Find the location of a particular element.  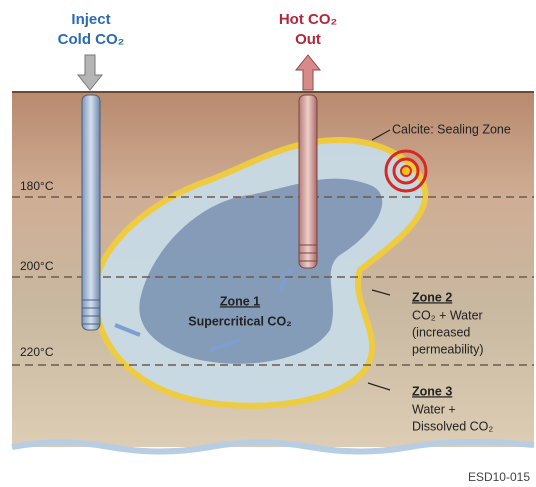

label: Out is located at coordinates (308, 39).